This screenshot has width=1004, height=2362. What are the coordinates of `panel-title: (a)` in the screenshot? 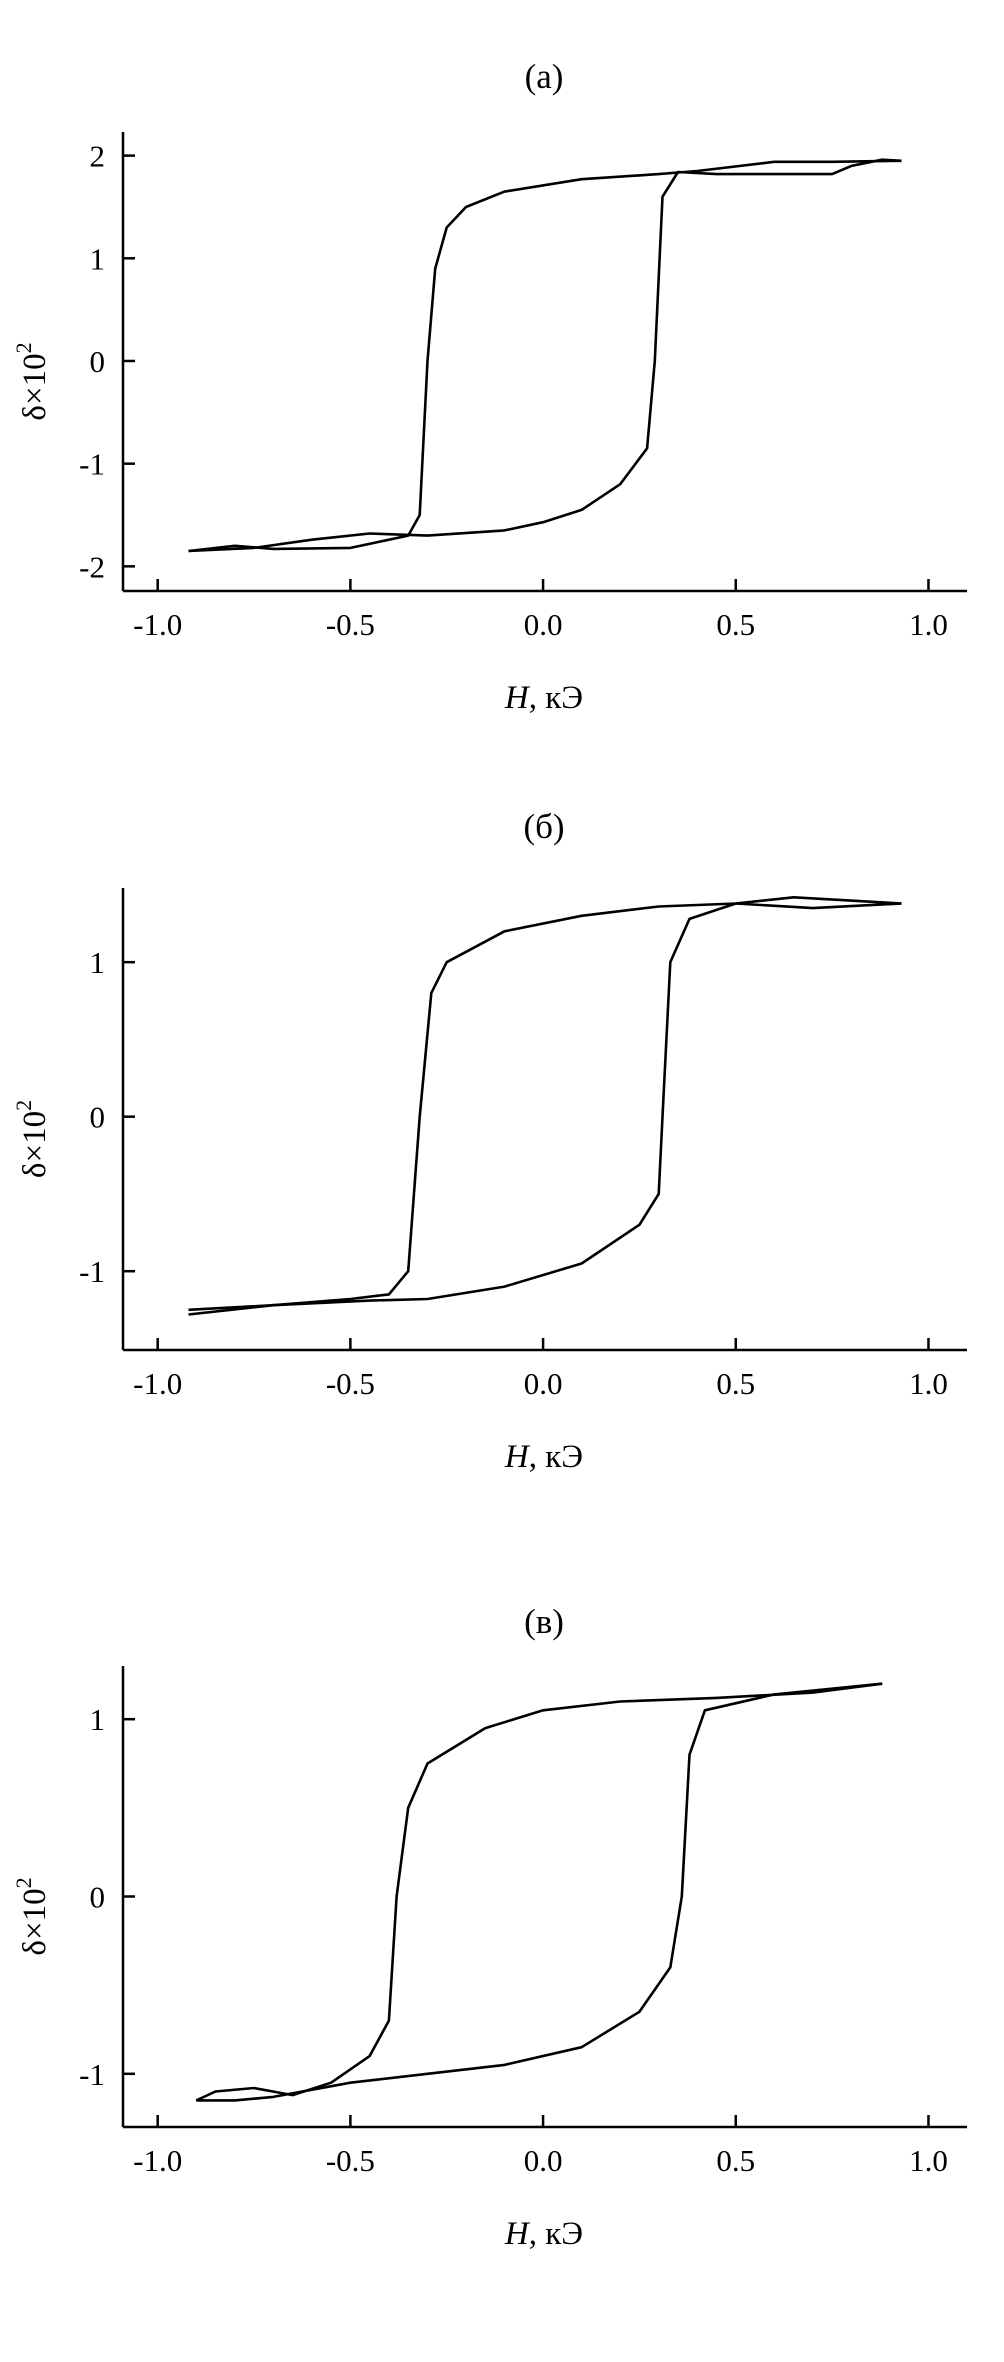 It's located at (544, 76).